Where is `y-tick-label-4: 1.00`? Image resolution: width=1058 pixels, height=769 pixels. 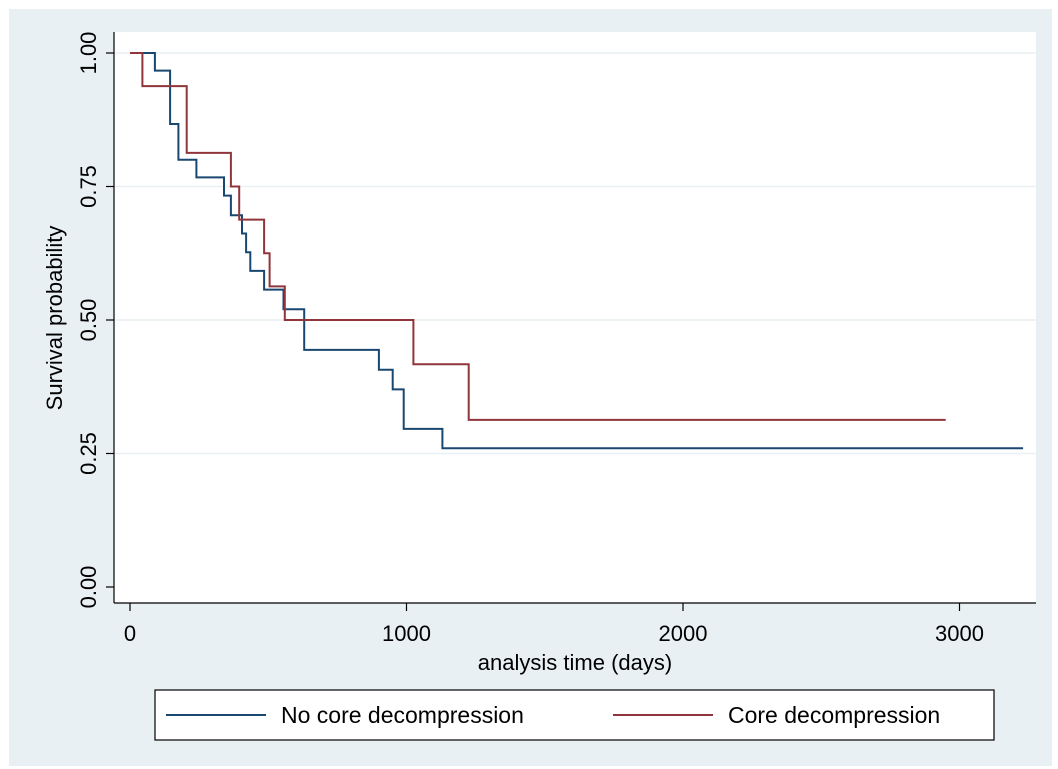
y-tick-label-4: 1.00 is located at coordinates (88, 53).